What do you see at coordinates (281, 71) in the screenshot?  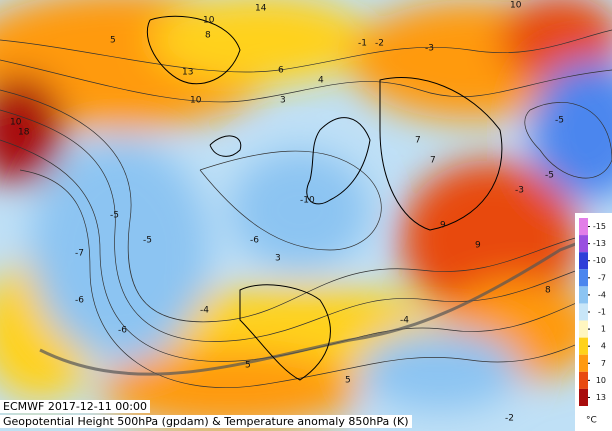 I see `map-label: 6` at bounding box center [281, 71].